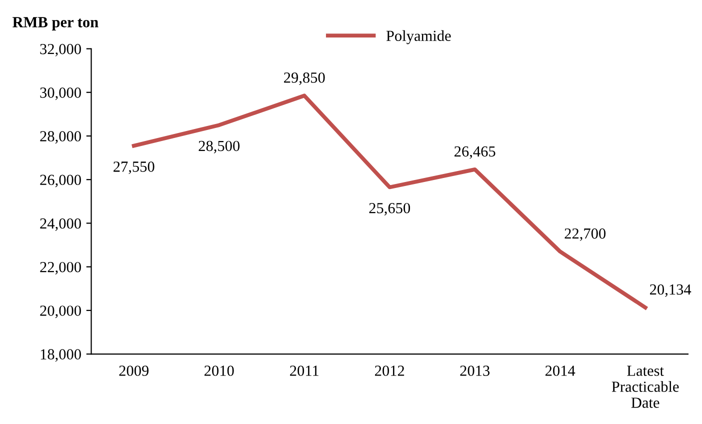  I want to click on x-tick-label: 2009, so click(134, 371).